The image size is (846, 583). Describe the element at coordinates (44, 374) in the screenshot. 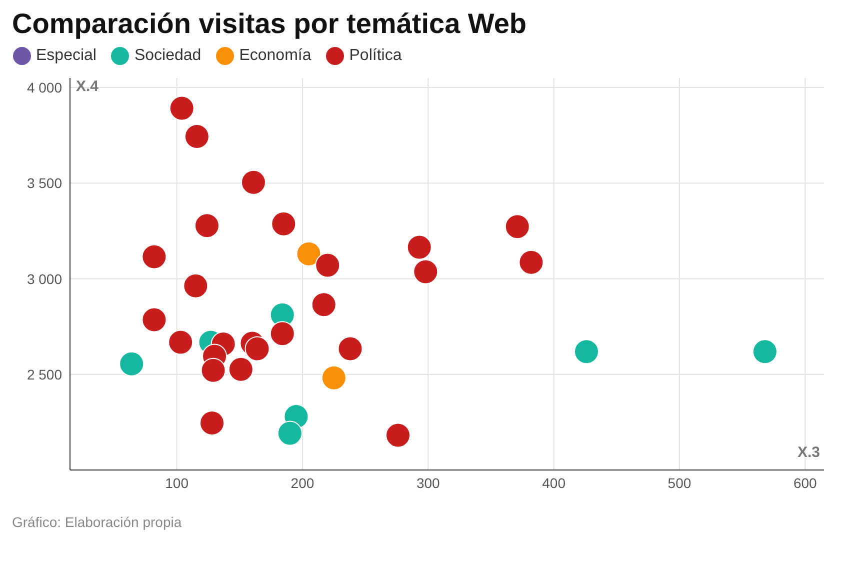

I see `y-tick-label: 2 500` at that location.